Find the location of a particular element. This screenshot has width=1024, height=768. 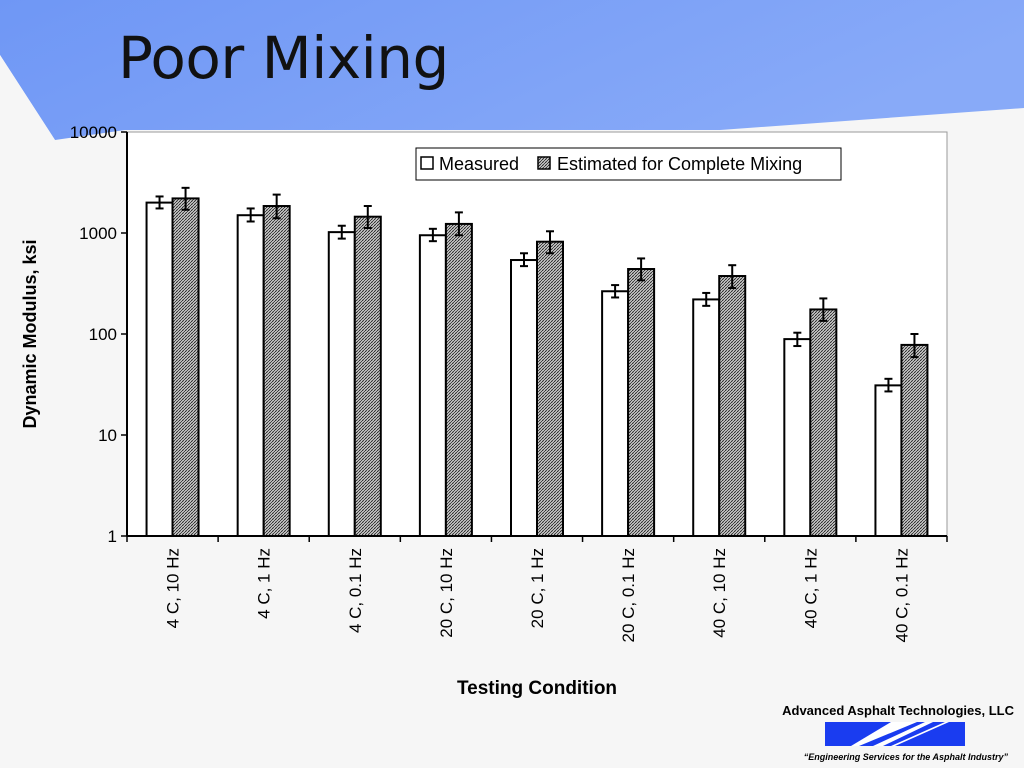

legend-label-measured: Measured is located at coordinates (479, 164).